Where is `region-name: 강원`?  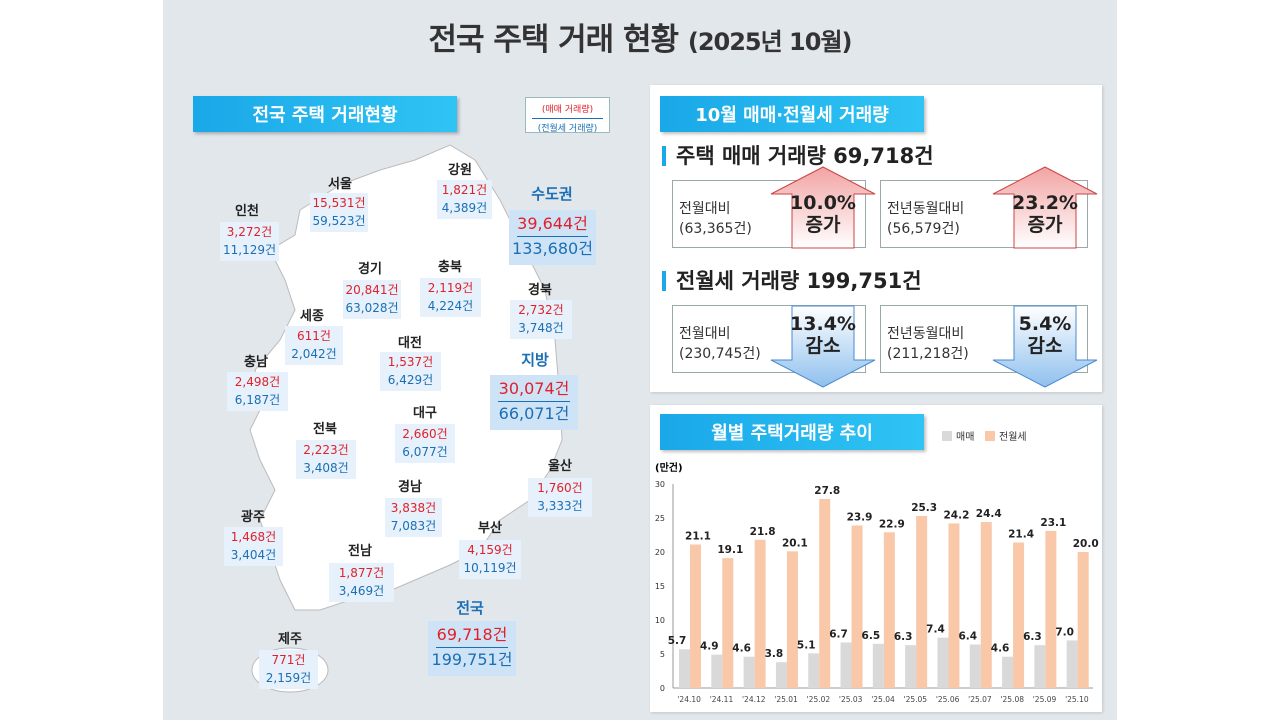 region-name: 강원 is located at coordinates (460, 170).